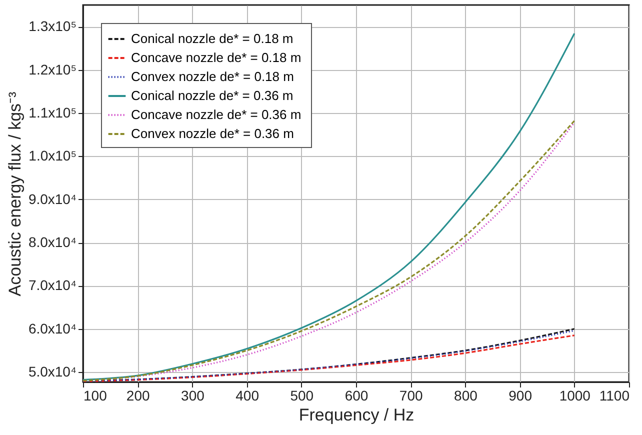 The width and height of the screenshot is (642, 435). Describe the element at coordinates (216, 57) in the screenshot. I see `legend-label: Concave nozzle de* = 0.18 m` at that location.